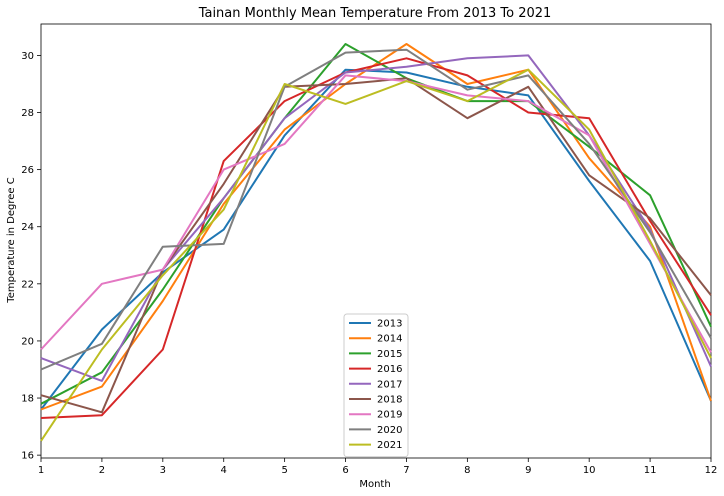  Describe the element at coordinates (27, 284) in the screenshot. I see `y-tick-label: 22` at that location.